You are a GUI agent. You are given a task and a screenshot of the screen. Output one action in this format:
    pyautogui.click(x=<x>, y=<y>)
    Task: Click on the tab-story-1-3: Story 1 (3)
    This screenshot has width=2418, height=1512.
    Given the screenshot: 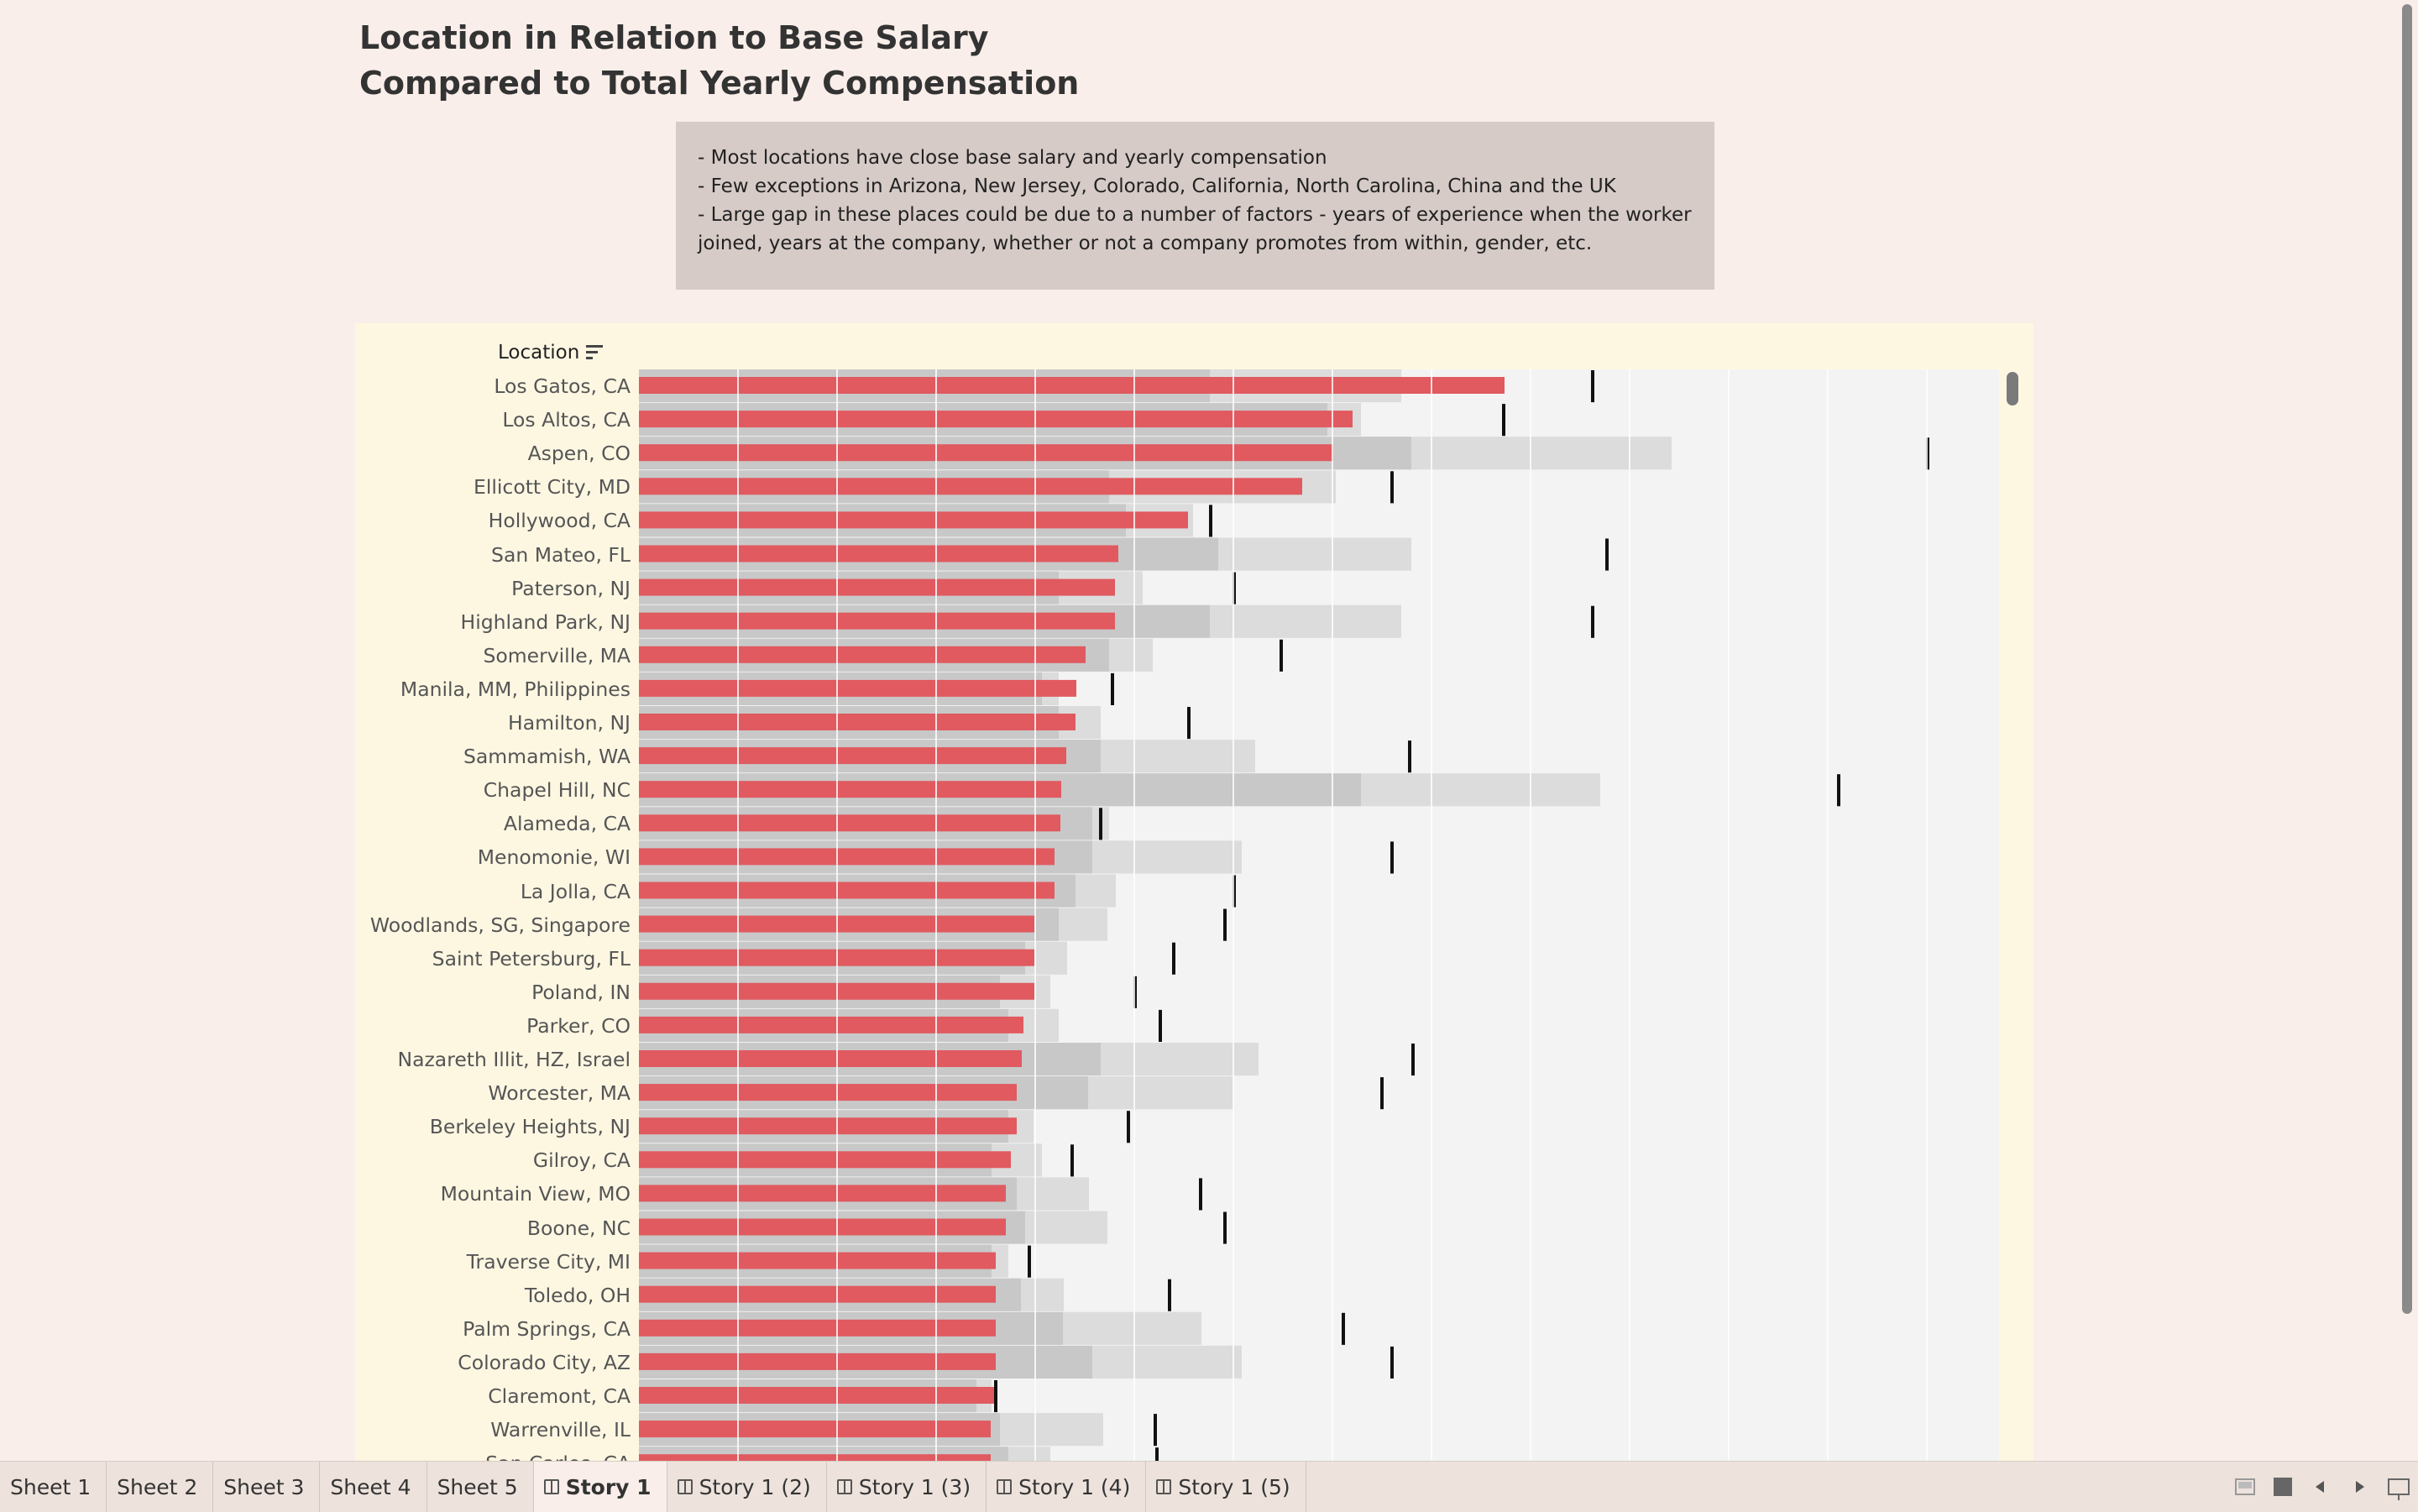 What is the action you would take?
    pyautogui.click(x=907, y=1487)
    